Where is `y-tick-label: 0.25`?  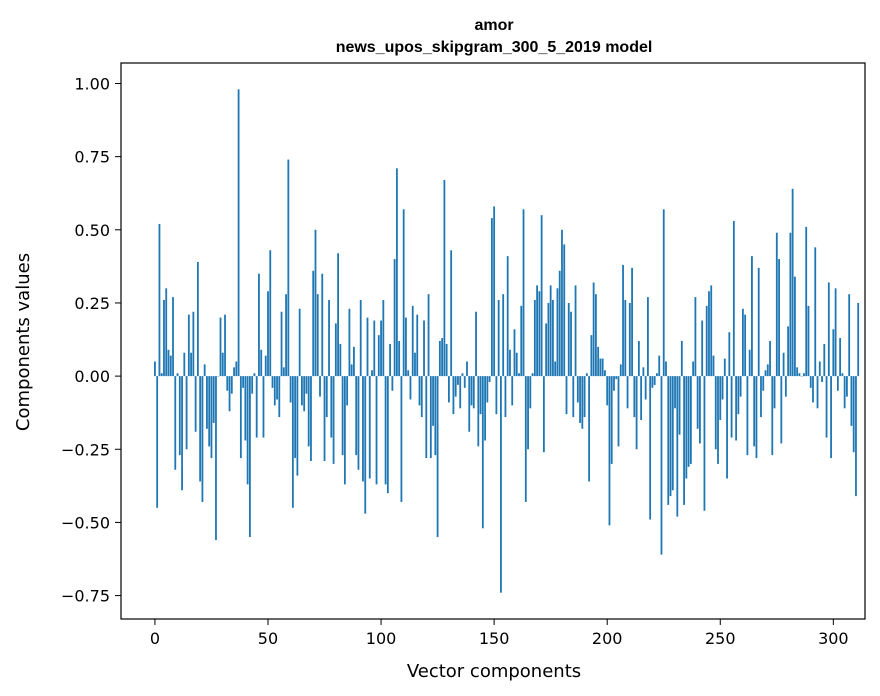 y-tick-label: 0.25 is located at coordinates (92, 303).